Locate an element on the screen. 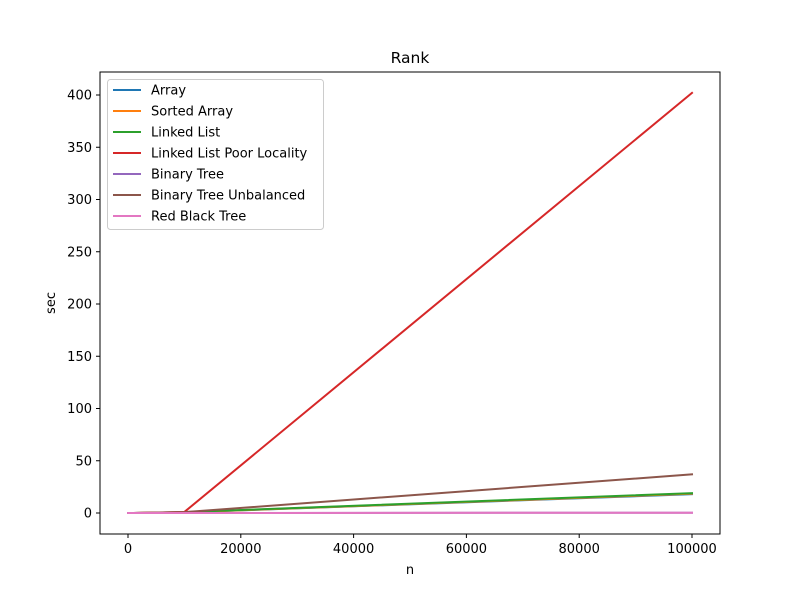 This screenshot has height=600, width=800. x-axis-label: n is located at coordinates (410, 570).